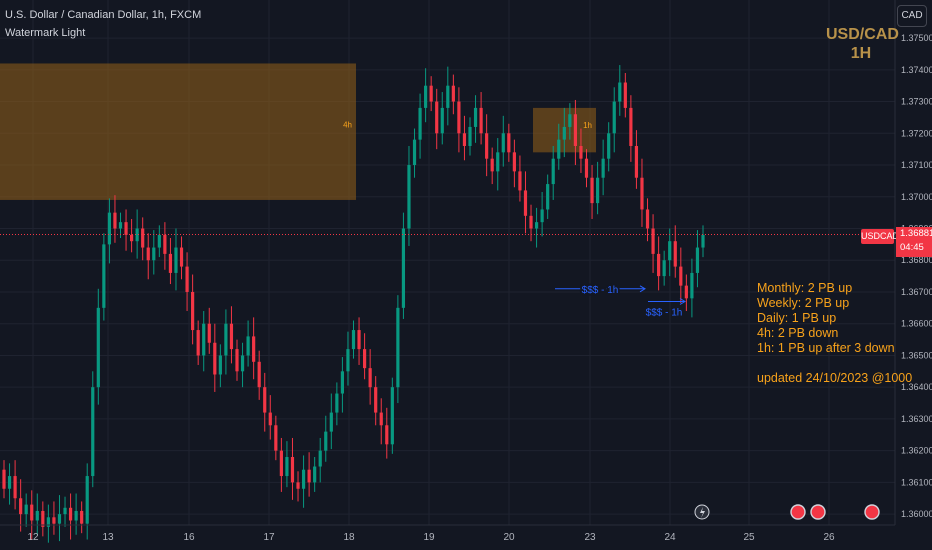  I want to click on chart-title: U.S. Dollar / Canadian Dollar, 1h, FXCM, so click(103, 15).